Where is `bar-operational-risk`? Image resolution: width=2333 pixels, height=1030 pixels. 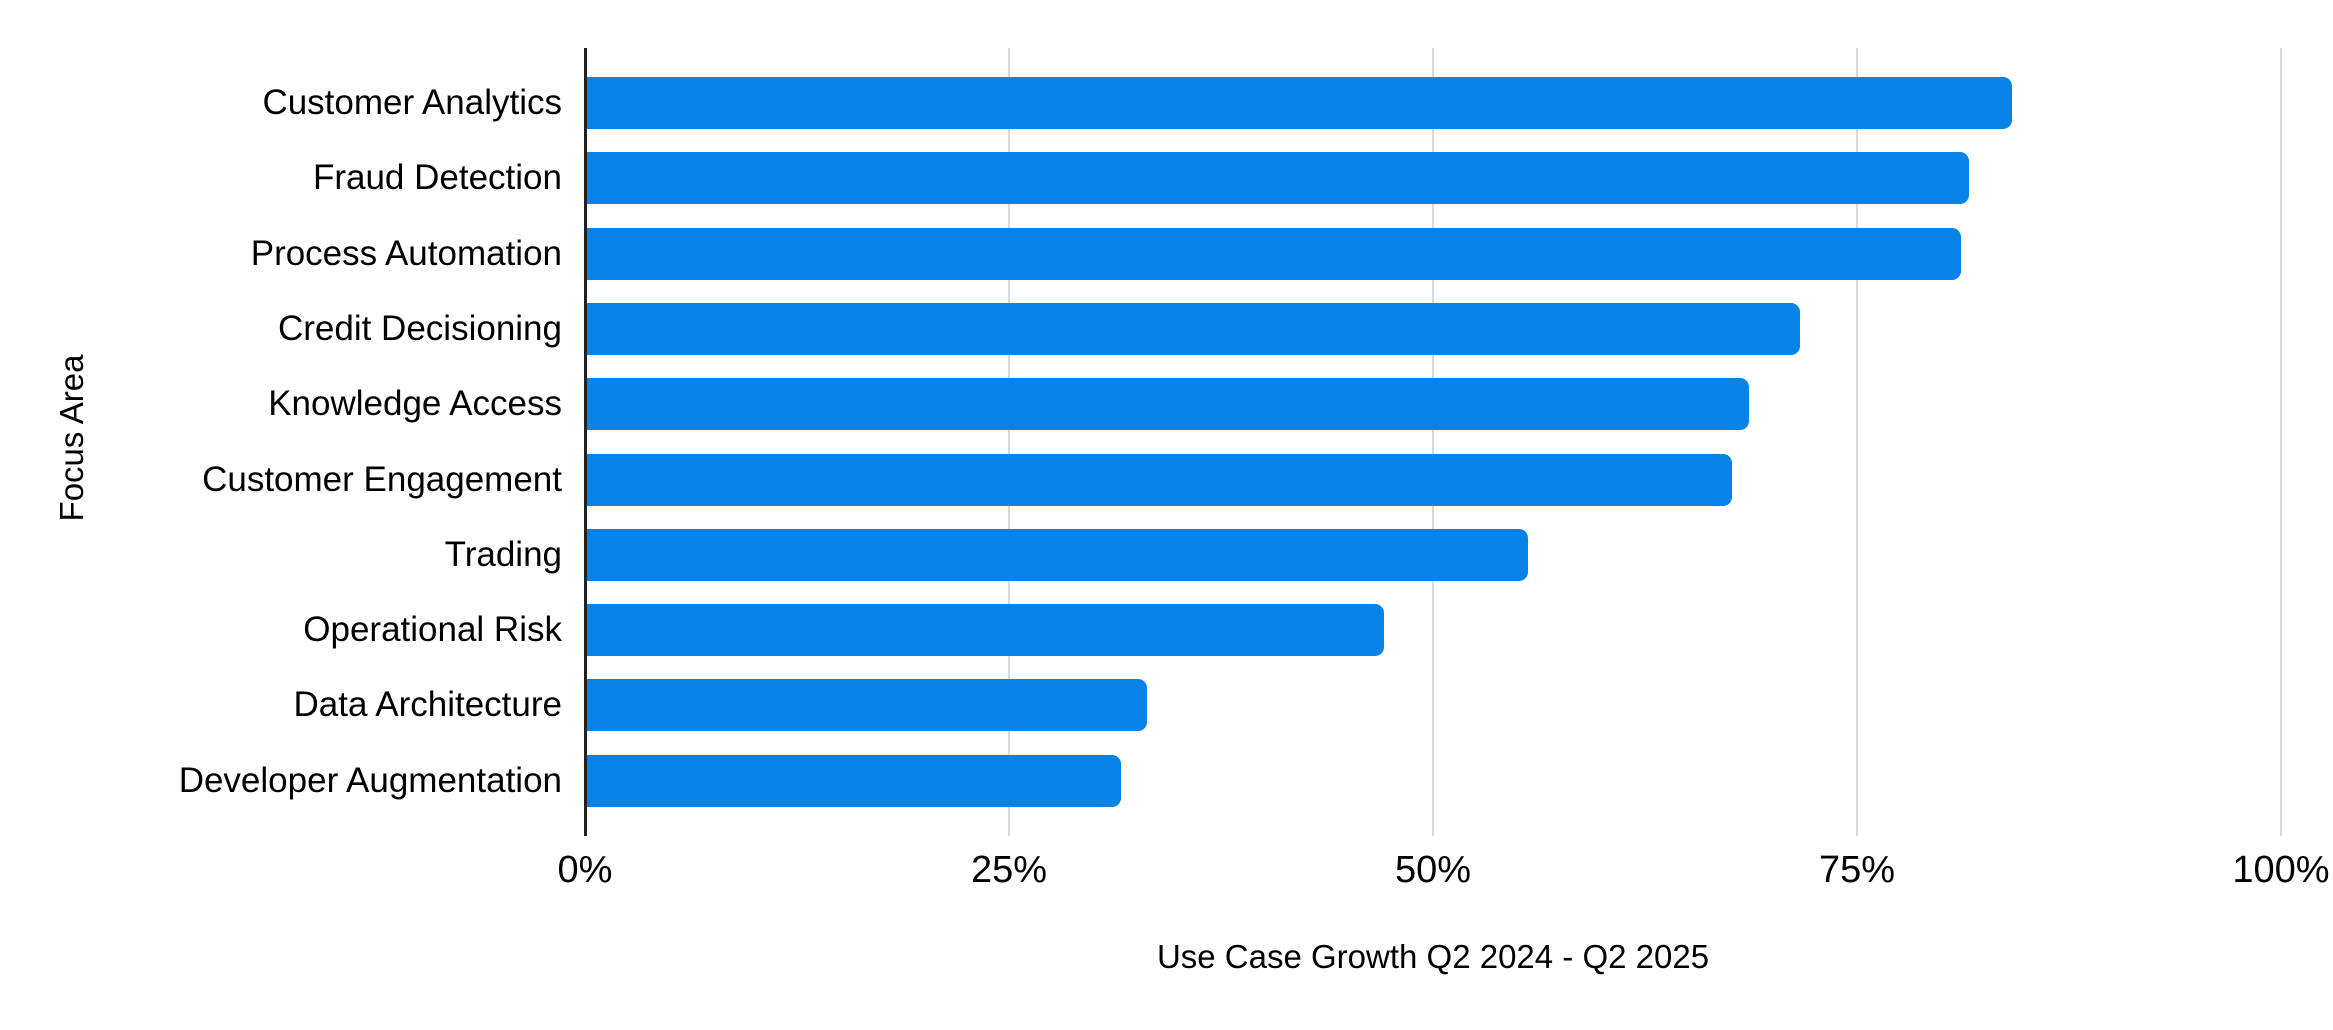 bar-operational-risk is located at coordinates (986, 630).